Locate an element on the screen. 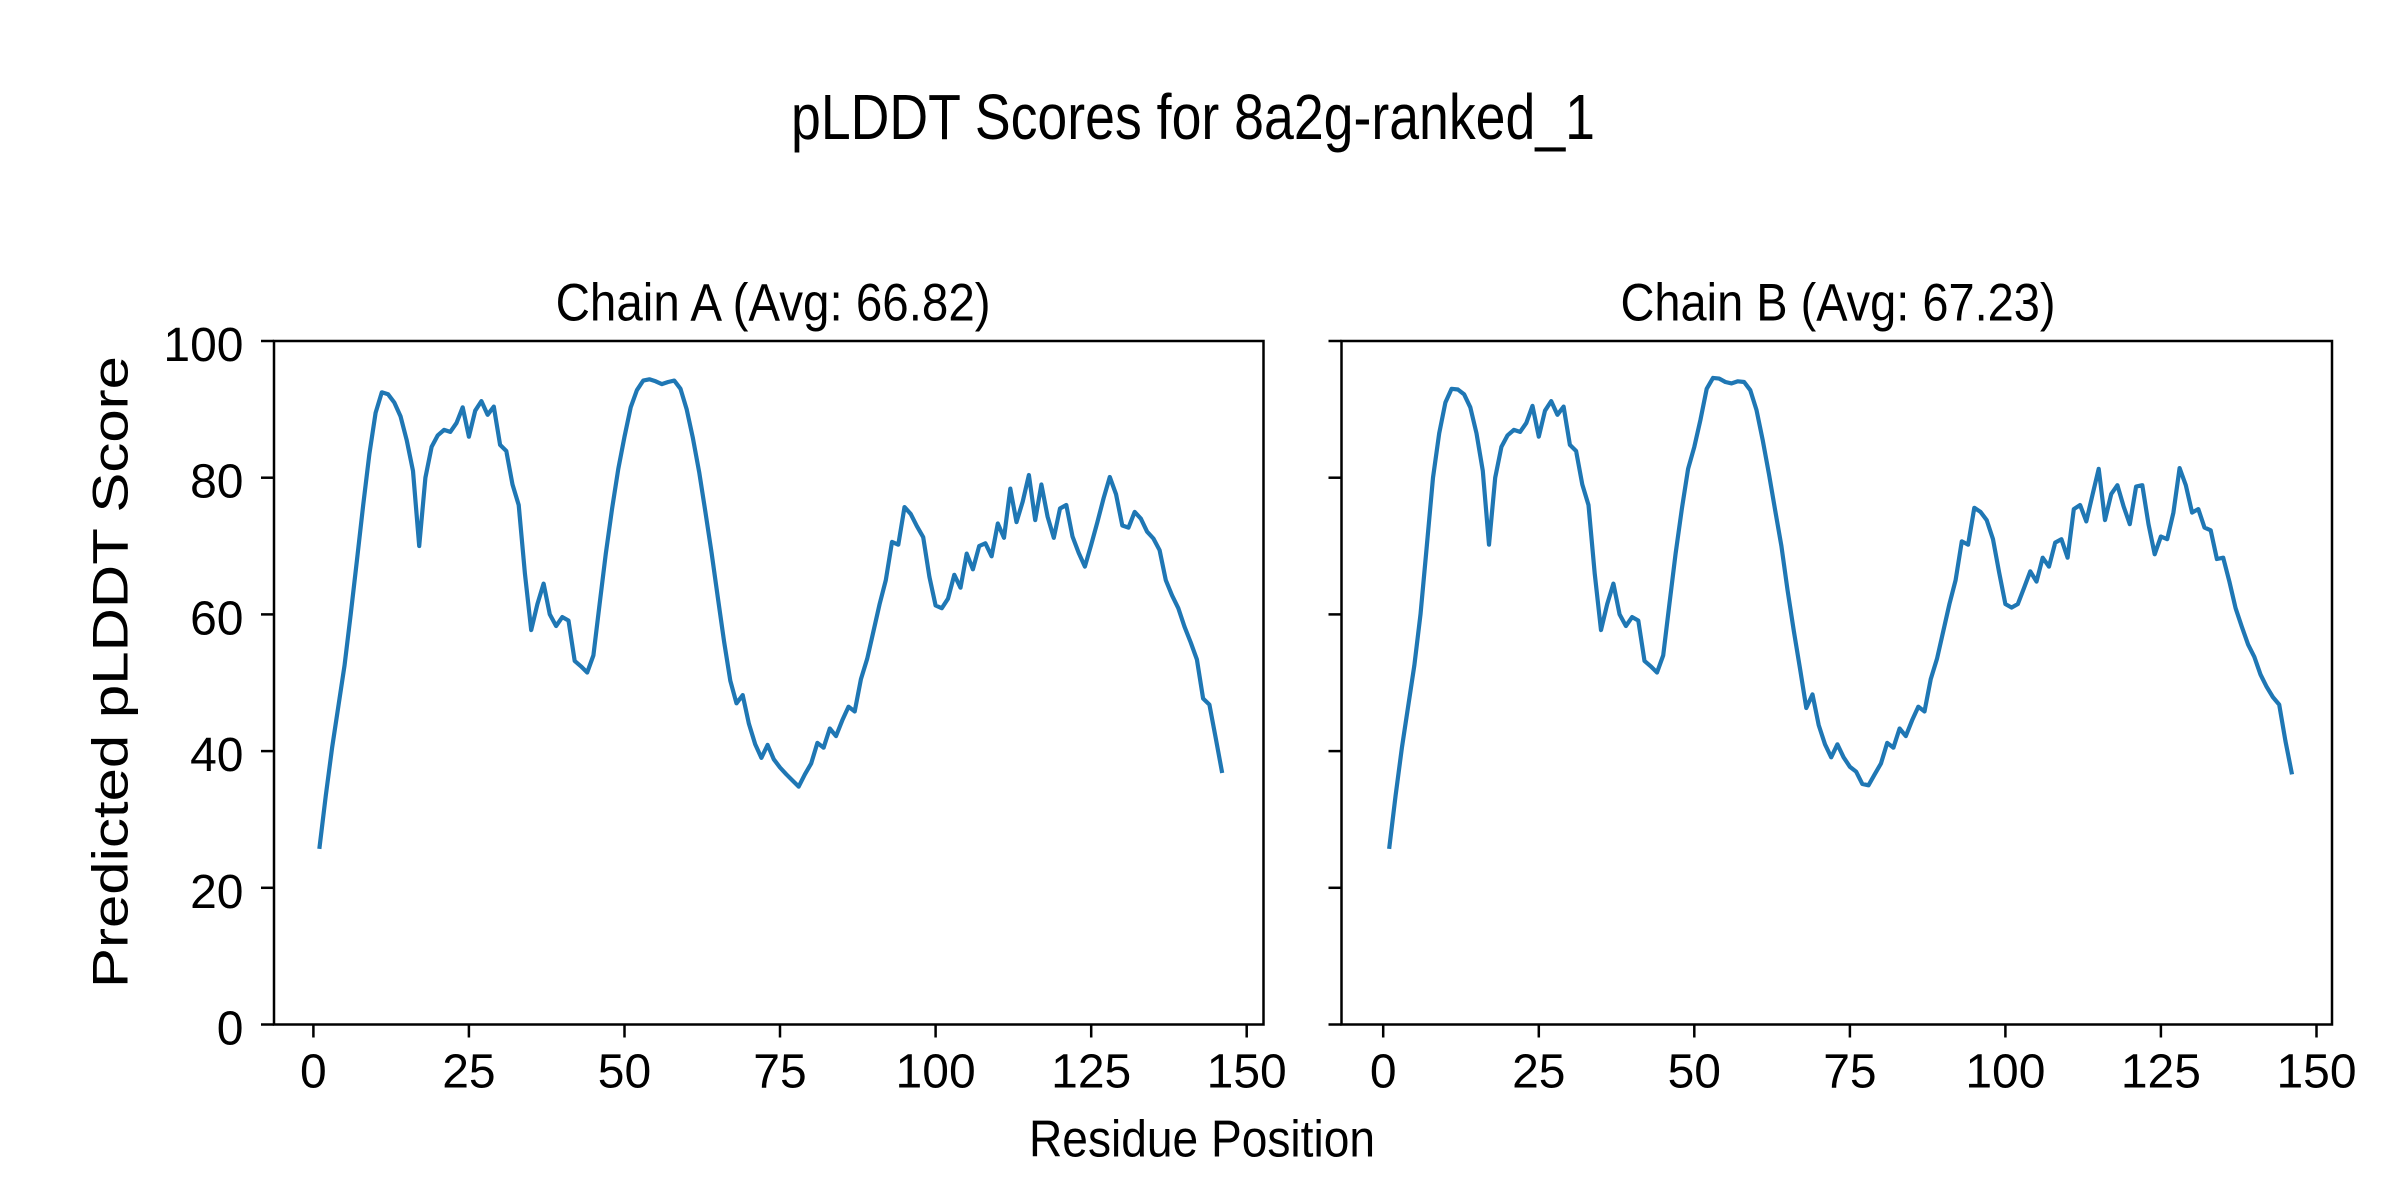 The height and width of the screenshot is (1200, 2400). svg-text: 20 is located at coordinates (216, 892).